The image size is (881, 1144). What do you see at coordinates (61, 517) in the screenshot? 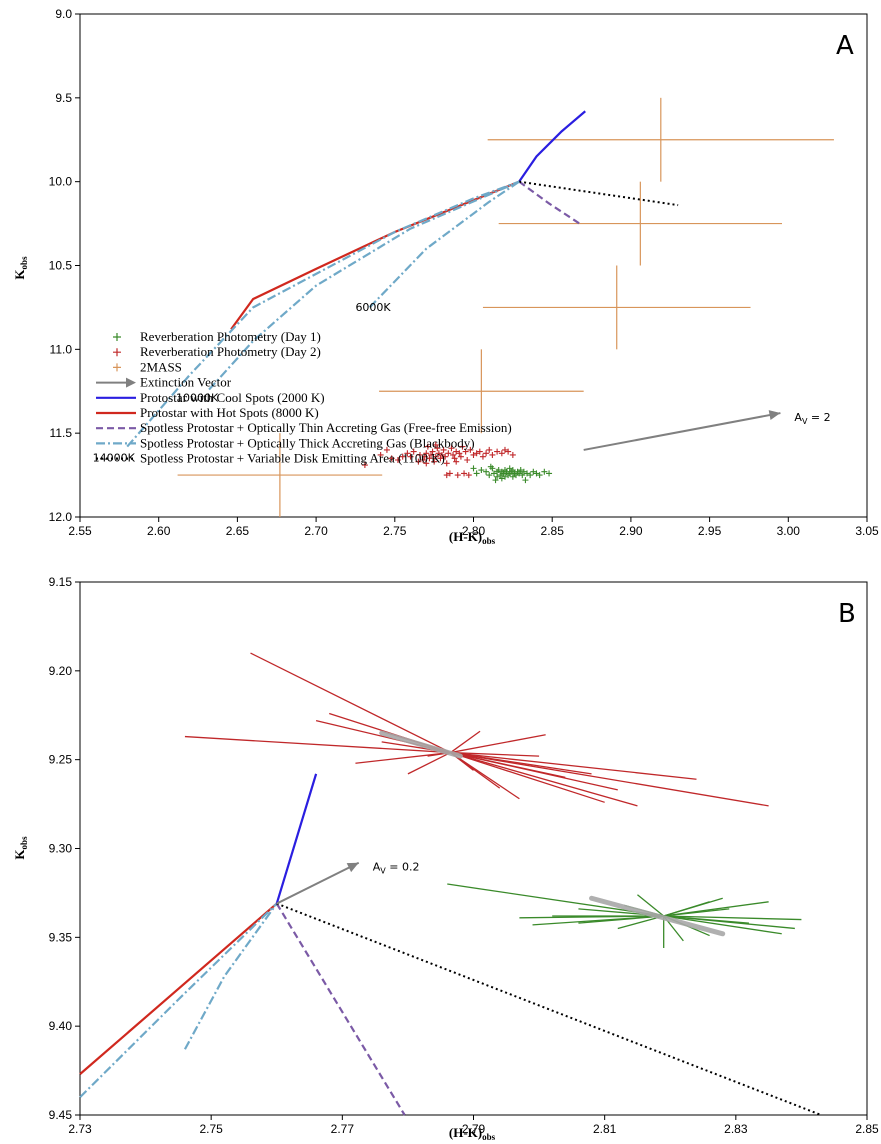
I see `y-tick-label: 12.0` at bounding box center [61, 517].